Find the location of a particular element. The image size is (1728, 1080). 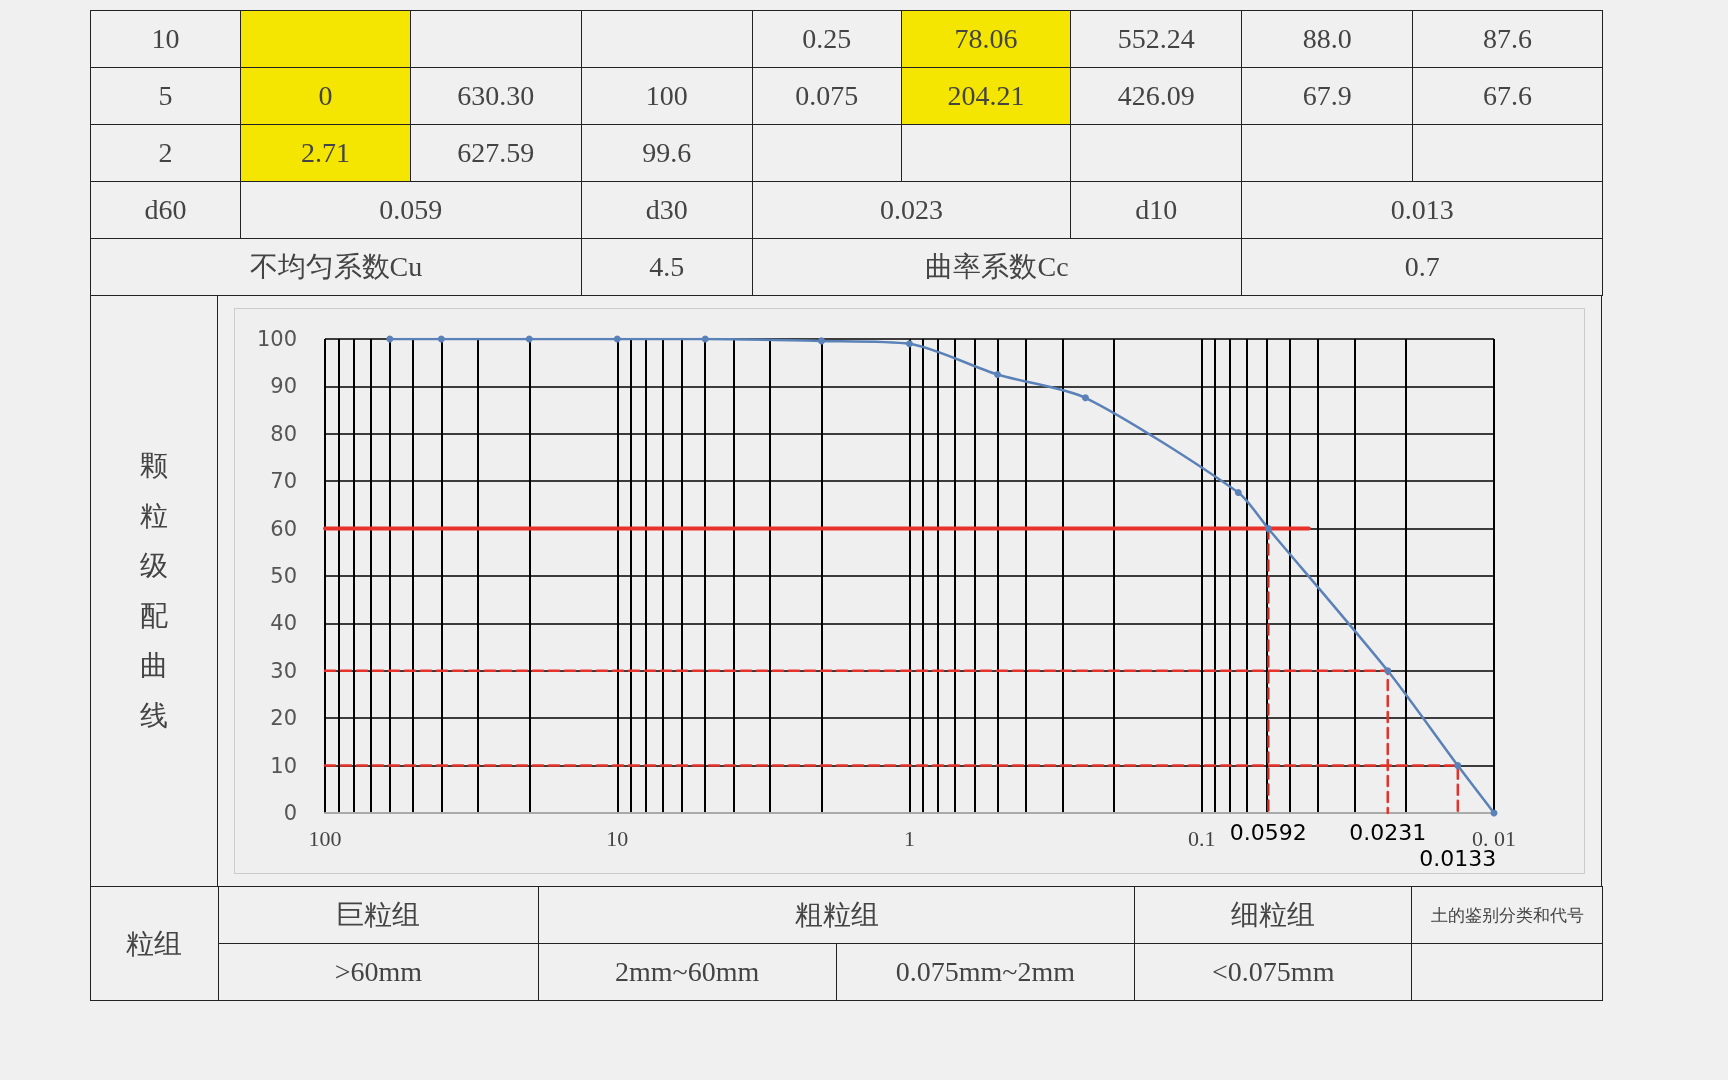

x-tick-label: 10 is located at coordinates (617, 838).